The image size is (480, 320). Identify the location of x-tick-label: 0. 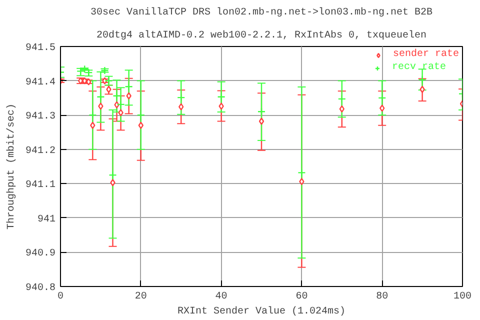
(61, 297).